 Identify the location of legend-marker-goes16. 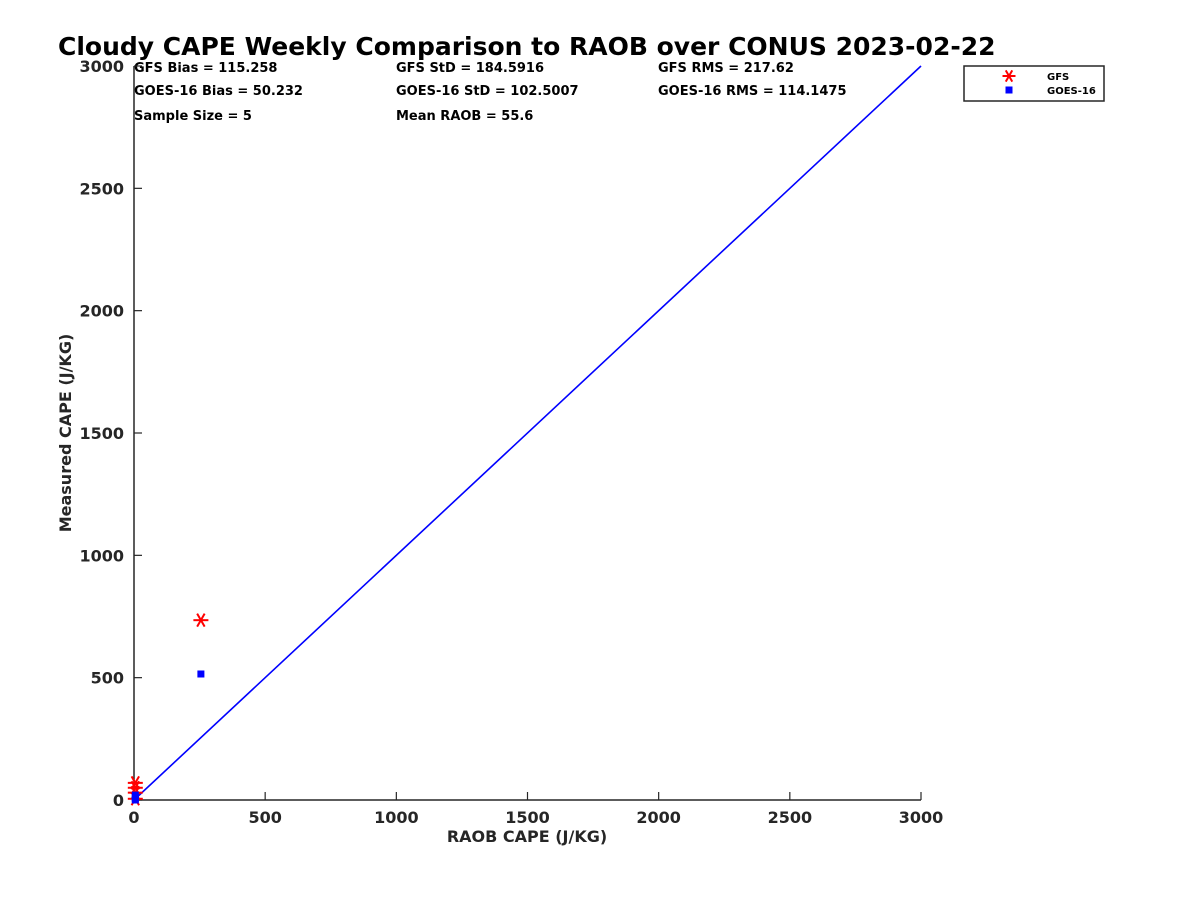
(1009, 90).